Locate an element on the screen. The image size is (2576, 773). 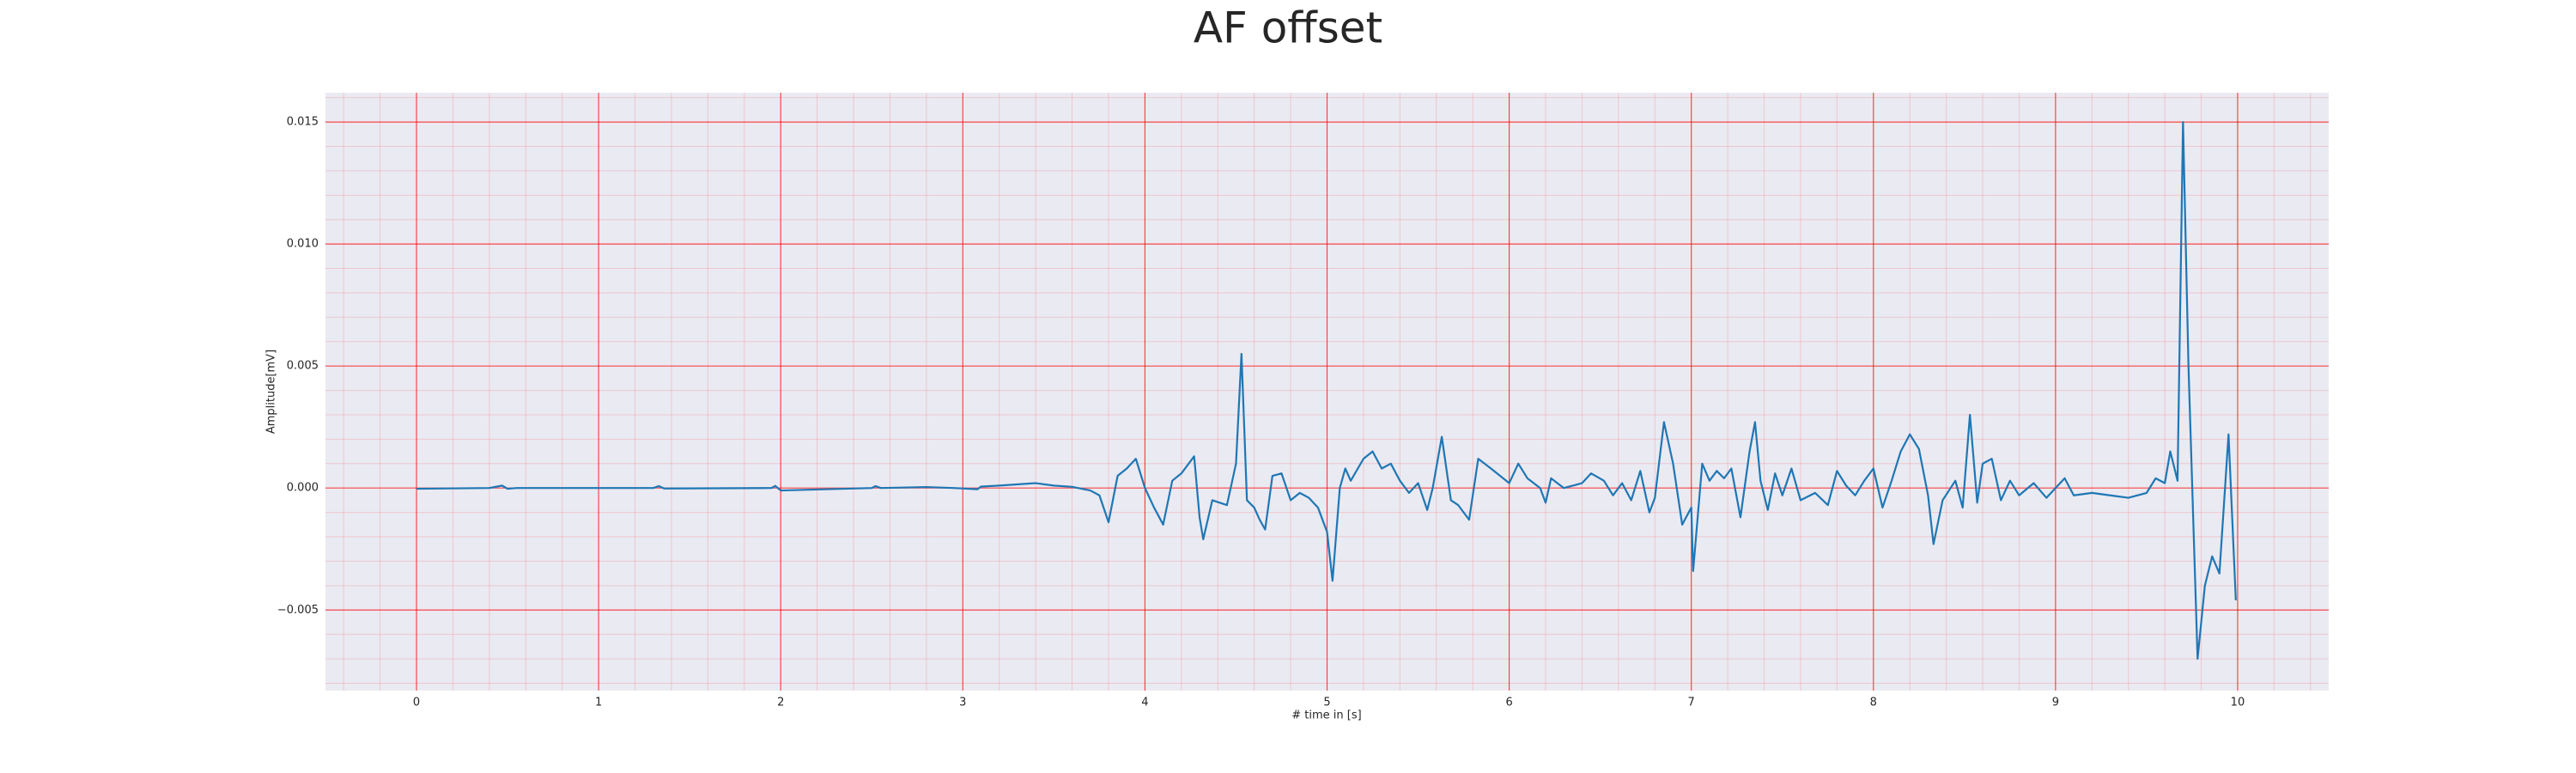
y-tick-label: 0.010 is located at coordinates (303, 244).